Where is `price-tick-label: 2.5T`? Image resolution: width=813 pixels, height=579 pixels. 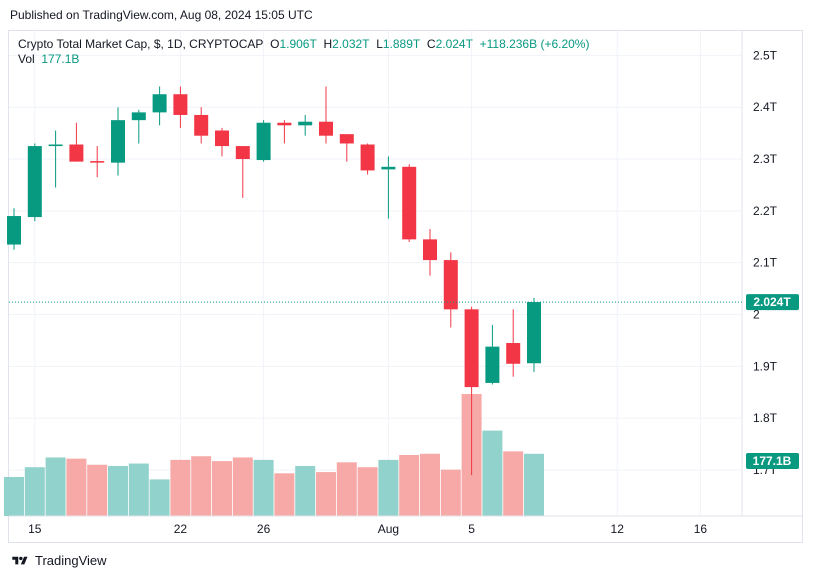 price-tick-label: 2.5T is located at coordinates (765, 55).